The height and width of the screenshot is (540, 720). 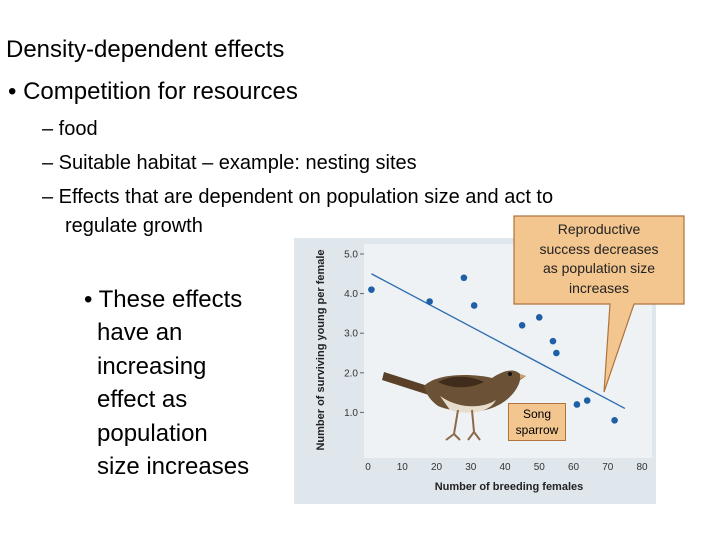 What do you see at coordinates (351, 413) in the screenshot?
I see `y-tick-label: 1.0` at bounding box center [351, 413].